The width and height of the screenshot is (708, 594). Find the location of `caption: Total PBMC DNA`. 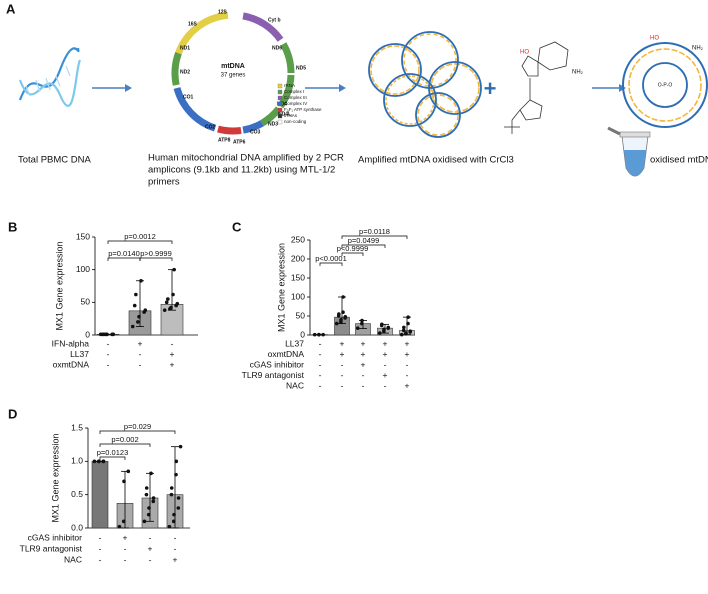

caption: Total PBMC DNA is located at coordinates (55, 160).